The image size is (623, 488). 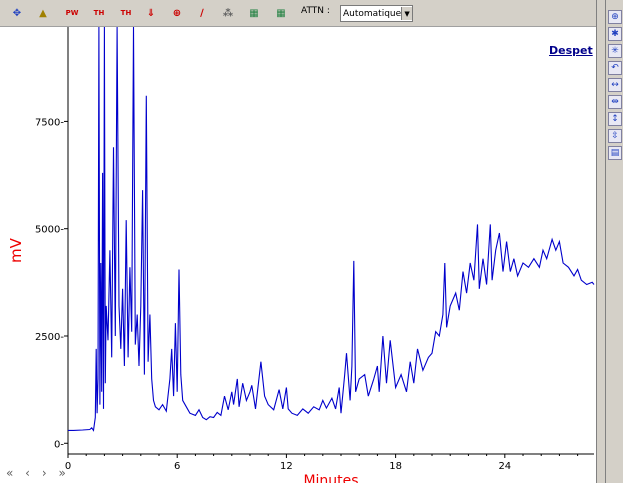 I want to click on shrink-horizontal-icon: ⇹, so click(x=615, y=102).